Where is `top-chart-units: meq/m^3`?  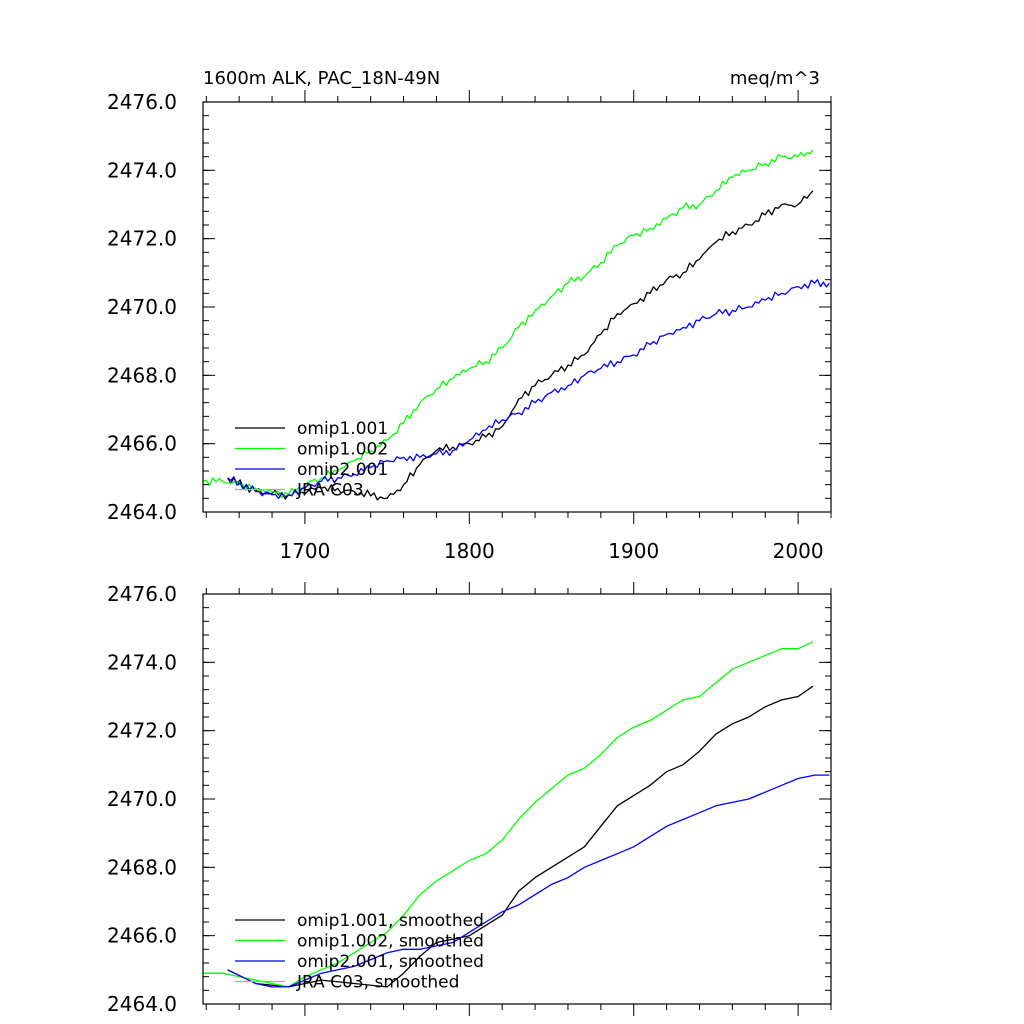
top-chart-units: meq/m^3 is located at coordinates (775, 78).